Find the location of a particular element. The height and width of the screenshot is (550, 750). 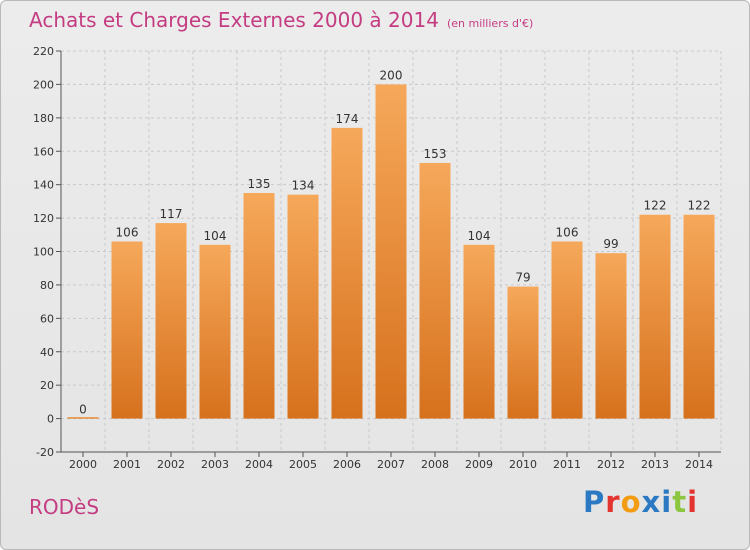

x-tick-label: 2013 is located at coordinates (655, 464).